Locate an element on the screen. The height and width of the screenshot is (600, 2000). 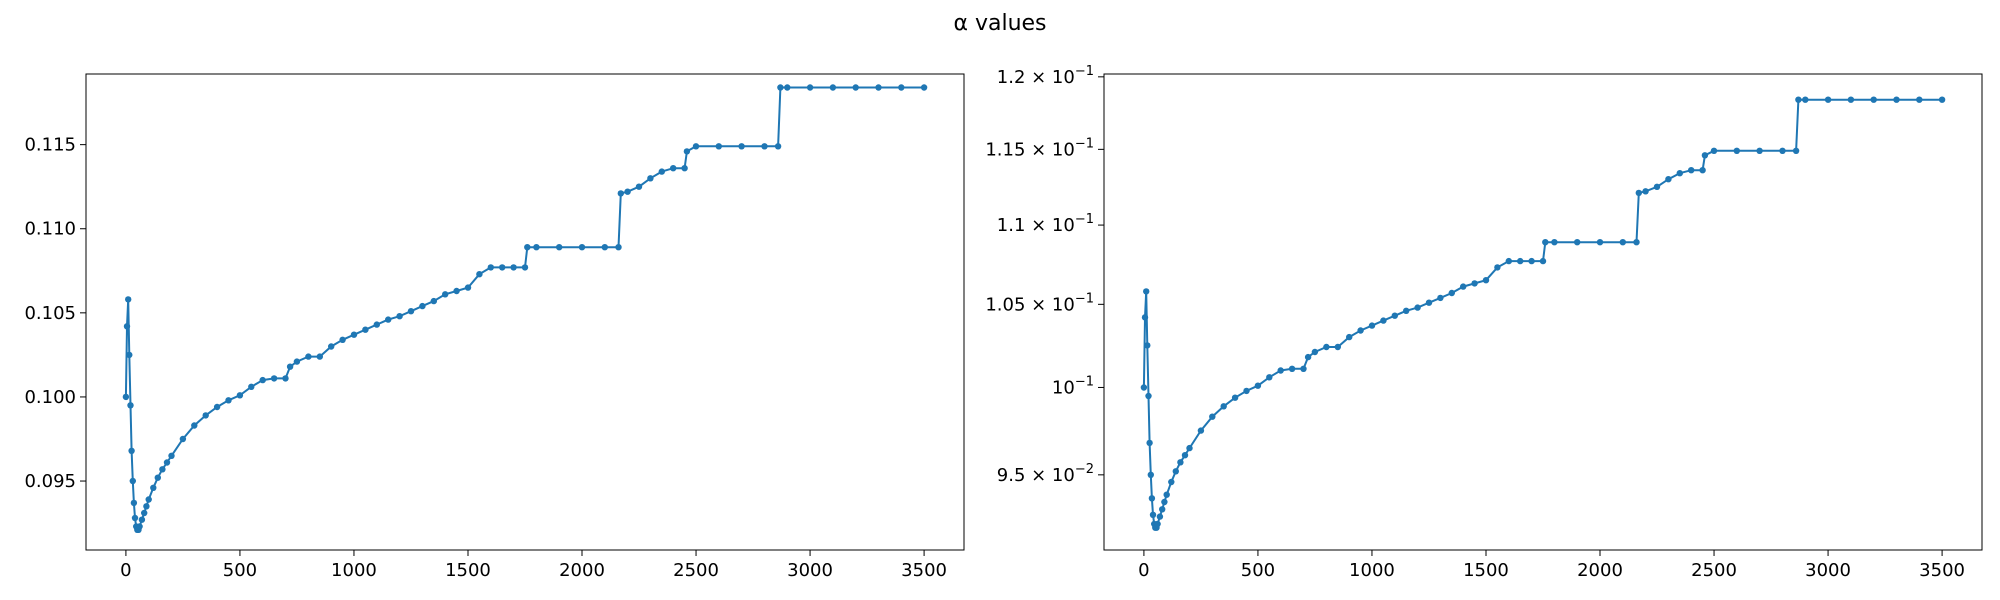
x-tick-label: 3500 is located at coordinates (1942, 570).